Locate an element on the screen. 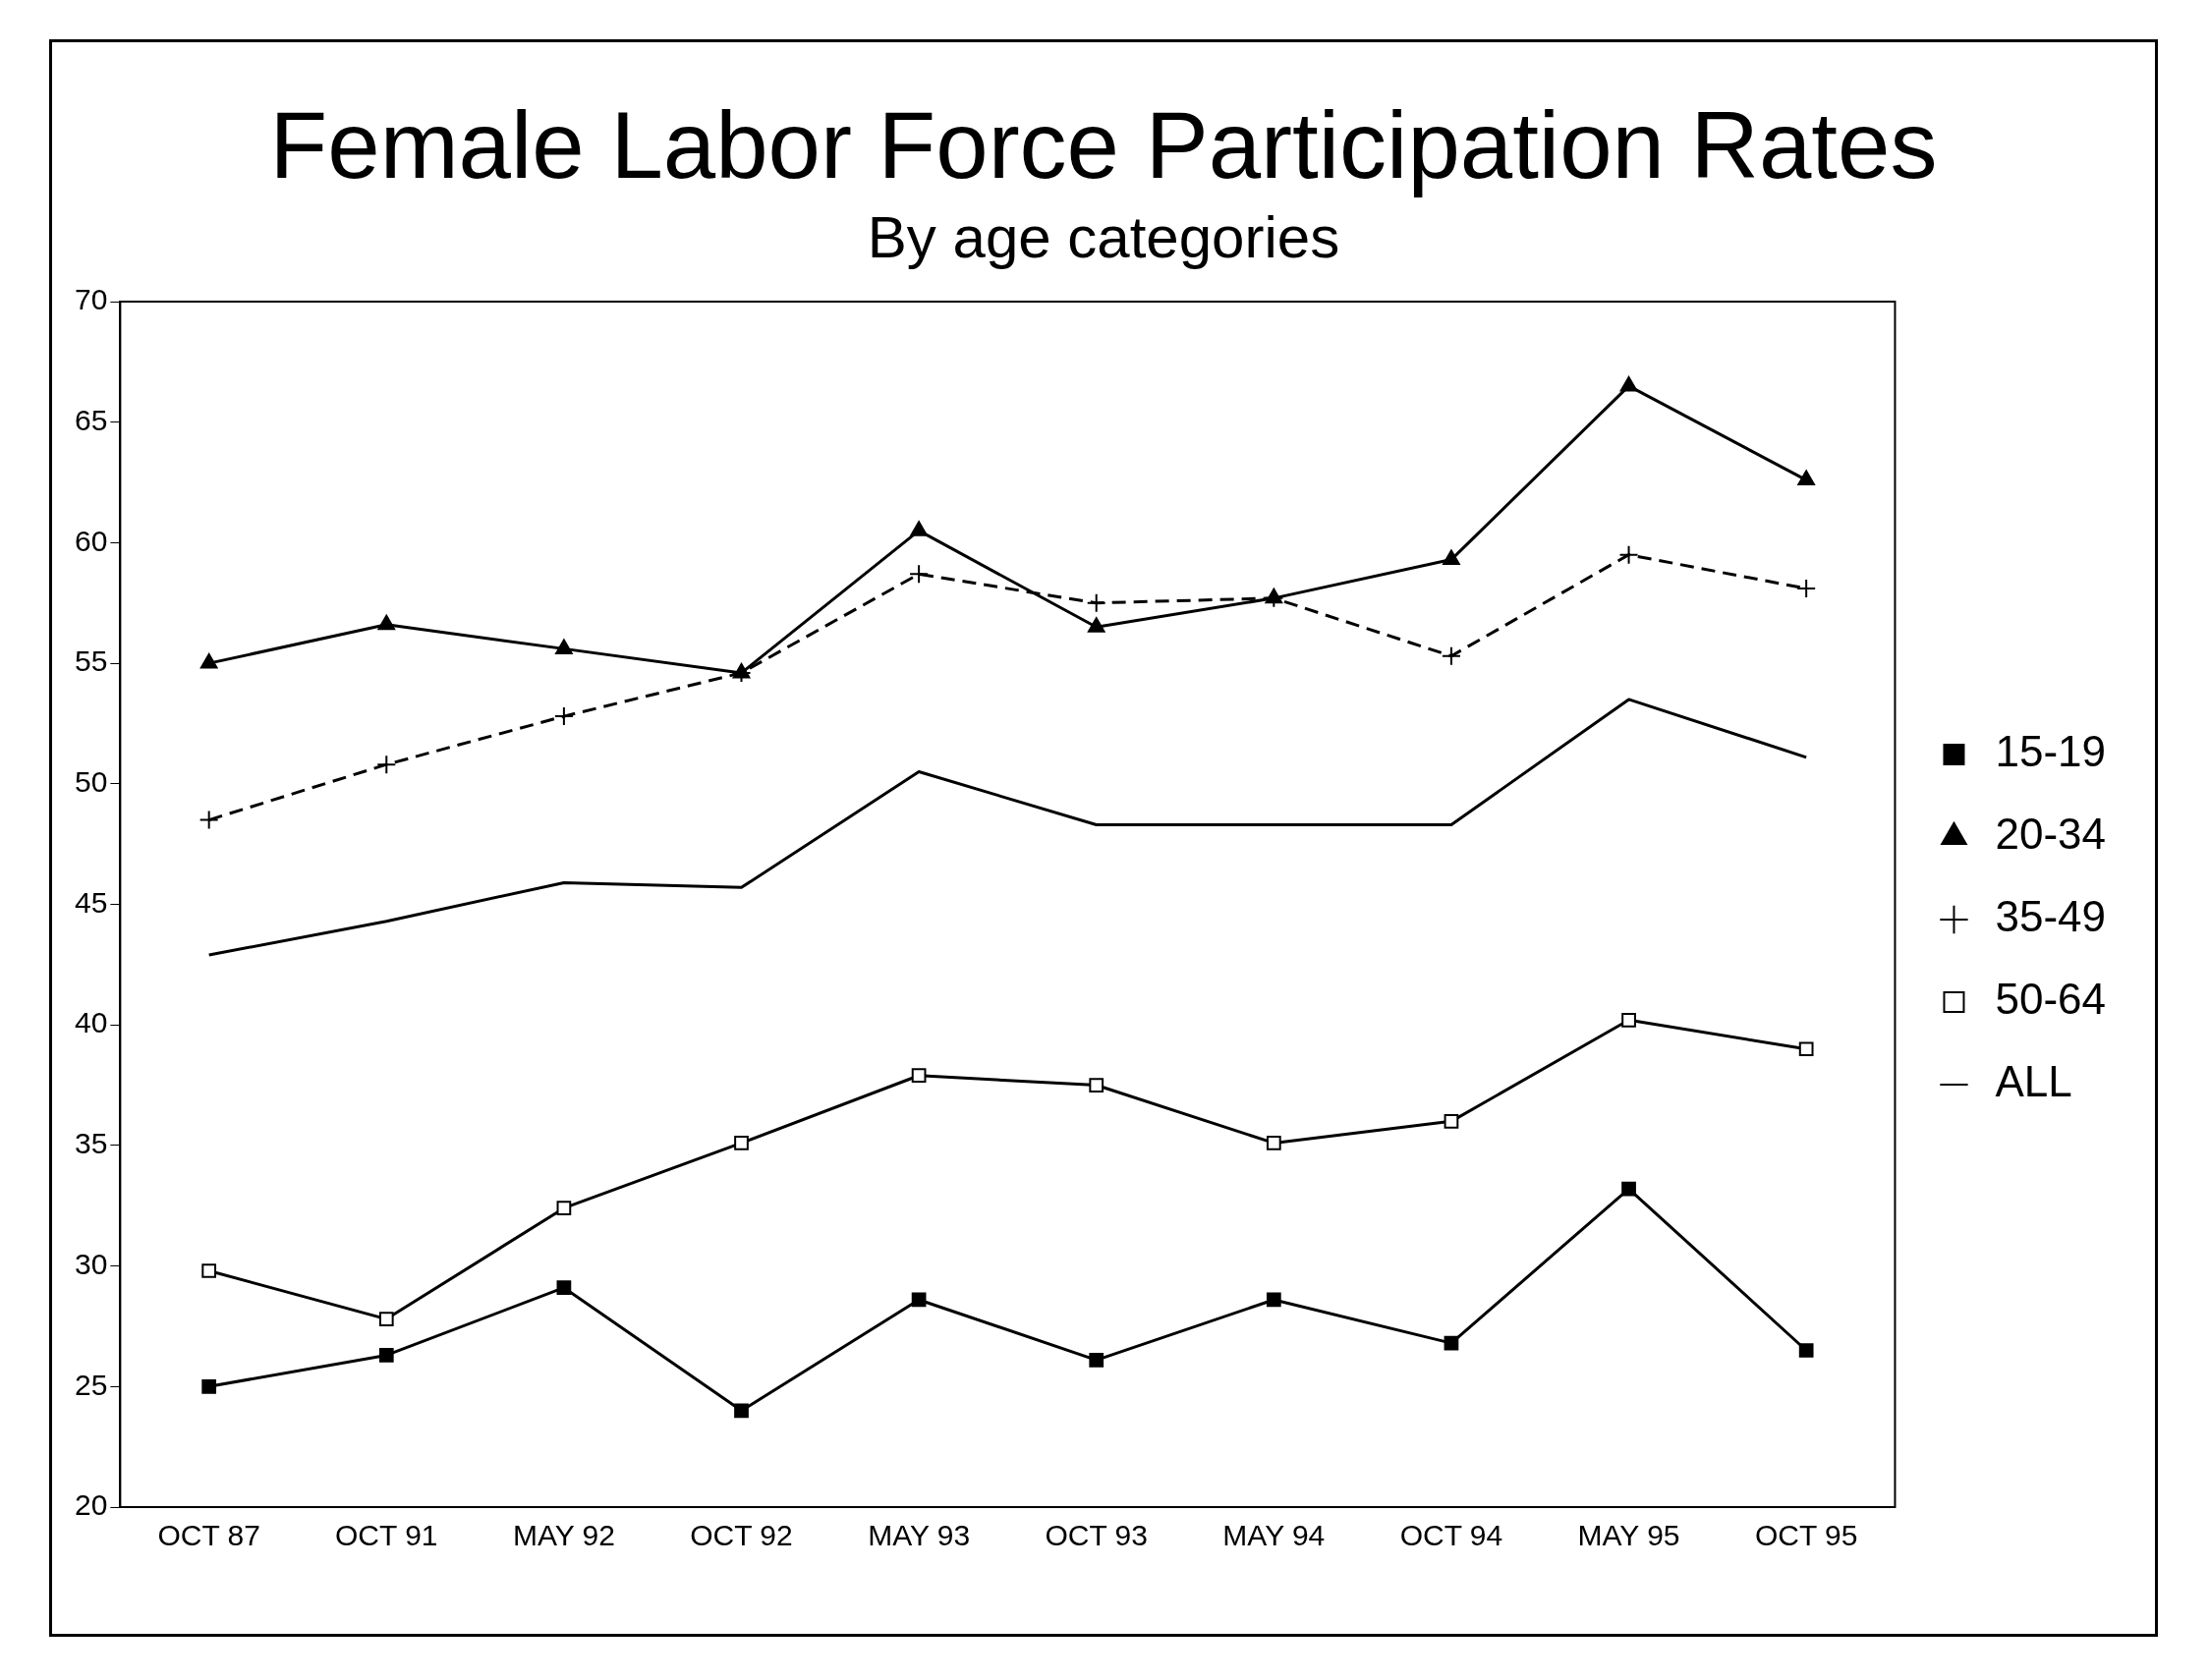 This screenshot has height=1680, width=2209. x-tick-label: MAY 95 is located at coordinates (1628, 1535).